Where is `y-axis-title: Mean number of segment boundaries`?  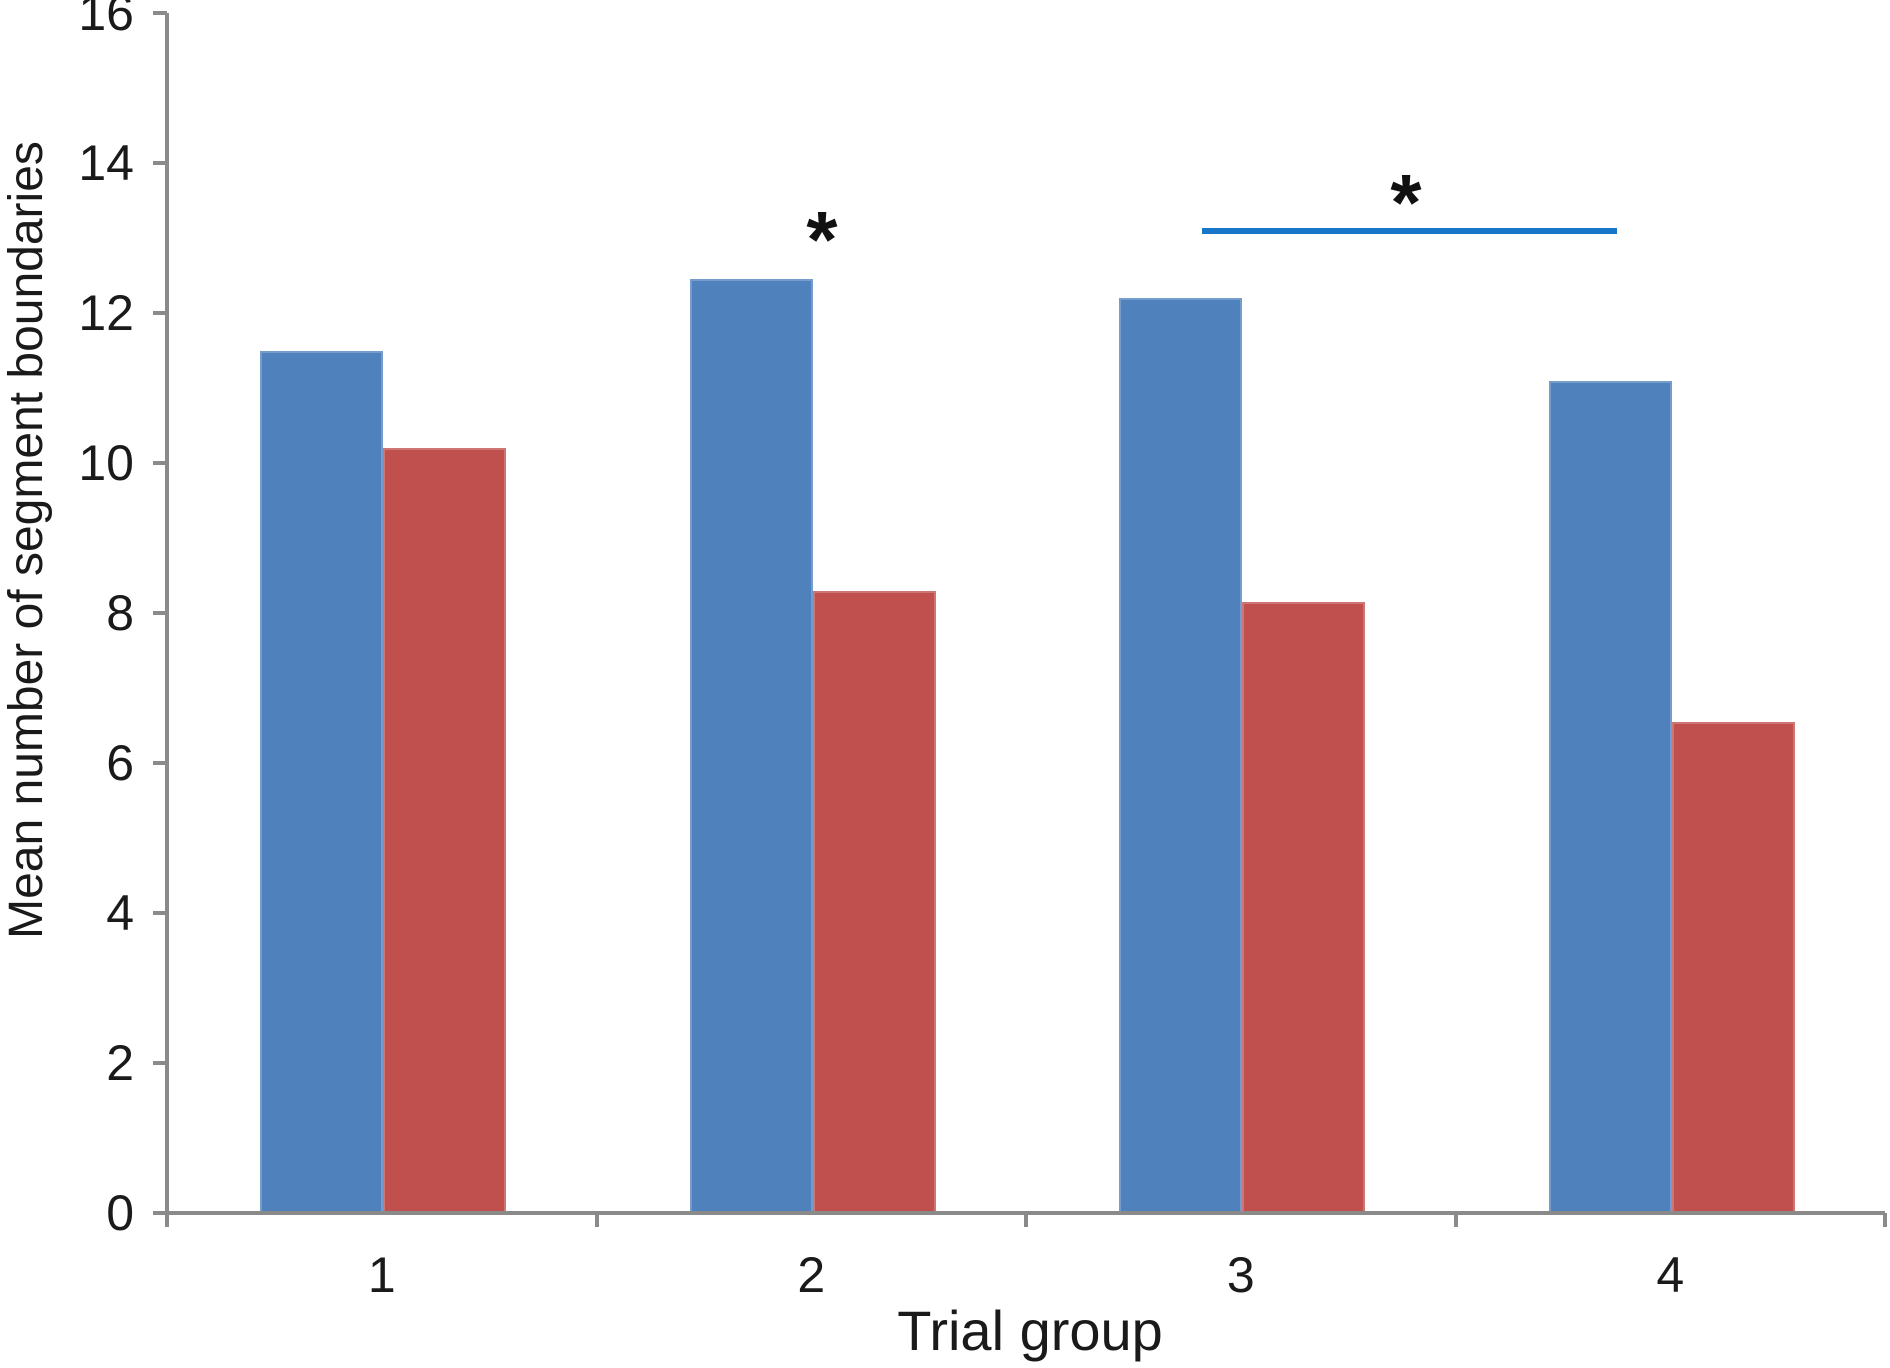 y-axis-title: Mean number of segment boundaries is located at coordinates (26, 540).